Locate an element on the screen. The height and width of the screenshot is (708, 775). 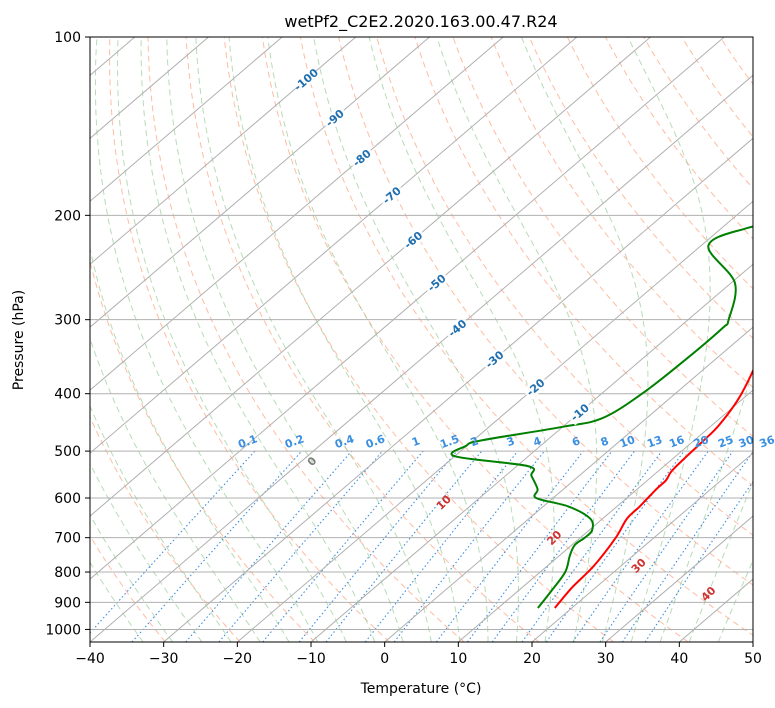
mixing-ratio-label: 36 is located at coordinates (766, 442).